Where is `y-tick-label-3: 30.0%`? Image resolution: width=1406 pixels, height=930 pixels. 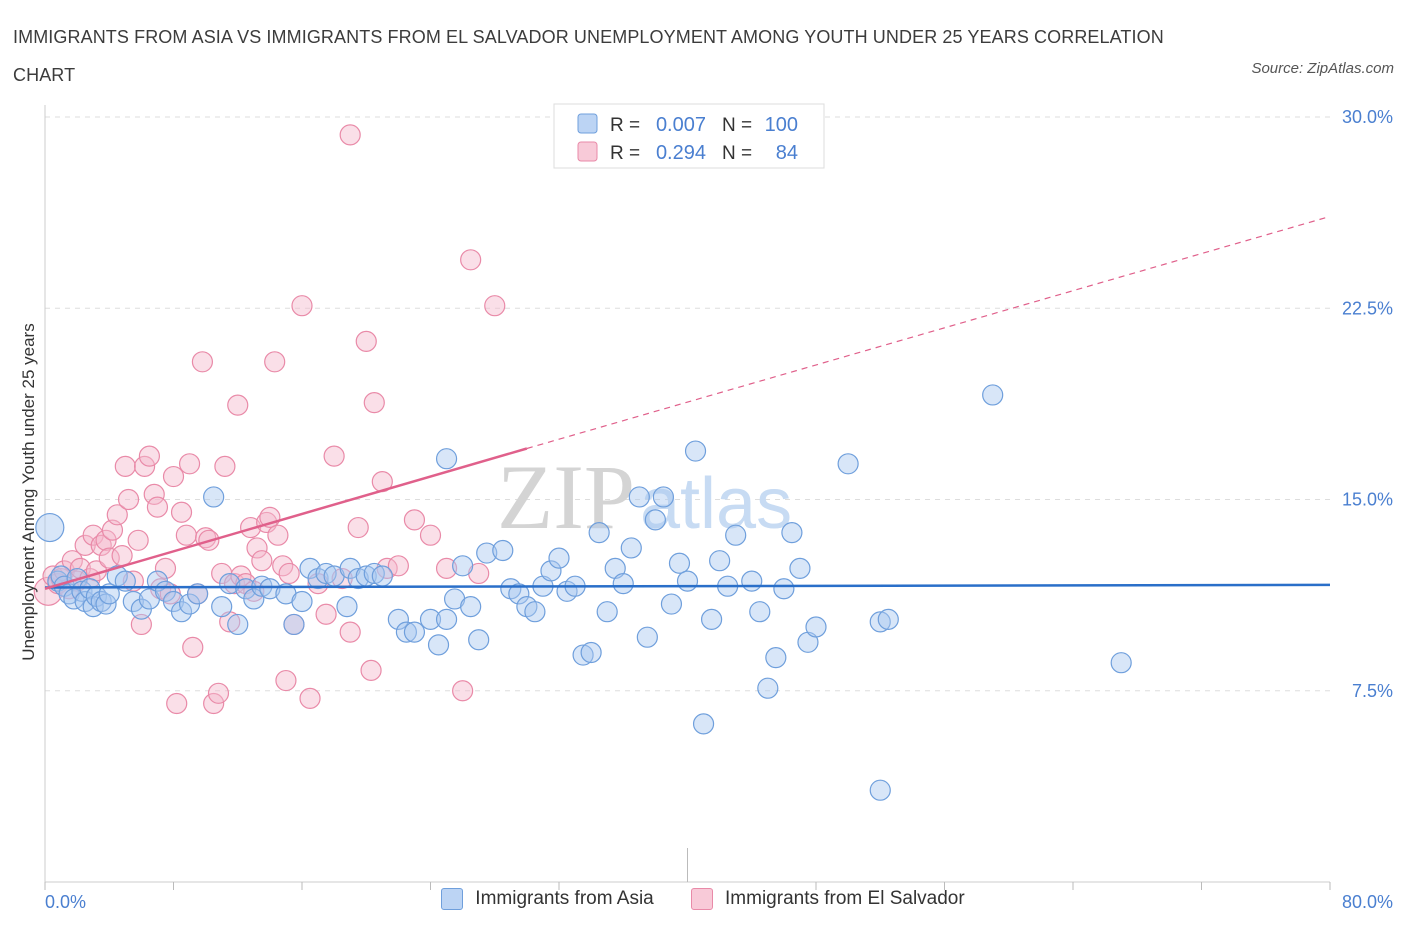 y-tick-label-3: 30.0% is located at coordinates (1367, 117).